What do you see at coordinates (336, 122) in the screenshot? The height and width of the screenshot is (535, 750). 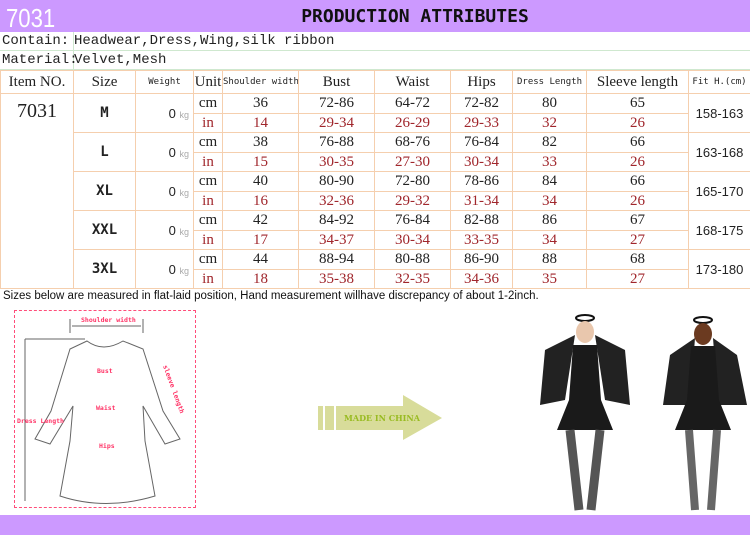 I see `measure-in: 29-34` at bounding box center [336, 122].